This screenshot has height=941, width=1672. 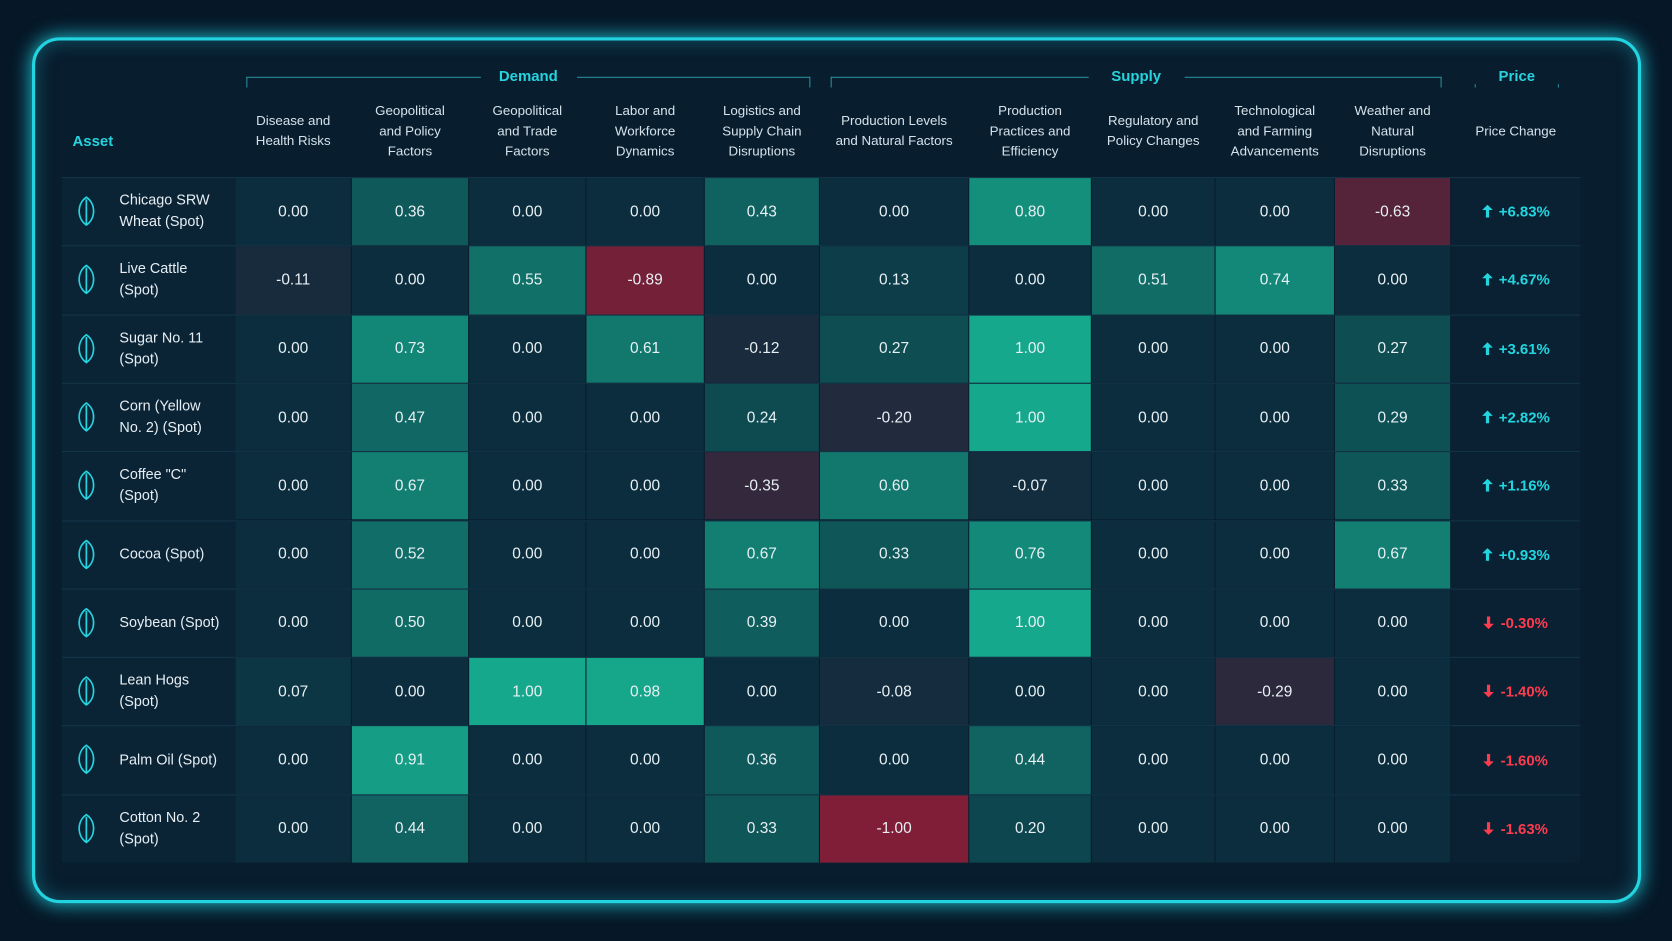 I want to click on column-header: Disease and Health Risks, so click(x=293, y=131).